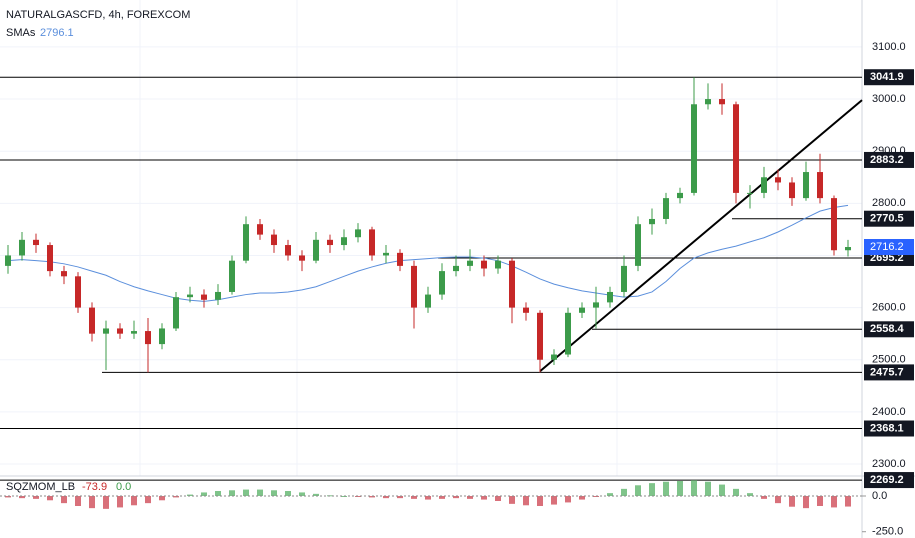  Describe the element at coordinates (889, 99) in the screenshot. I see `y-tick-label: 3000.0` at that location.